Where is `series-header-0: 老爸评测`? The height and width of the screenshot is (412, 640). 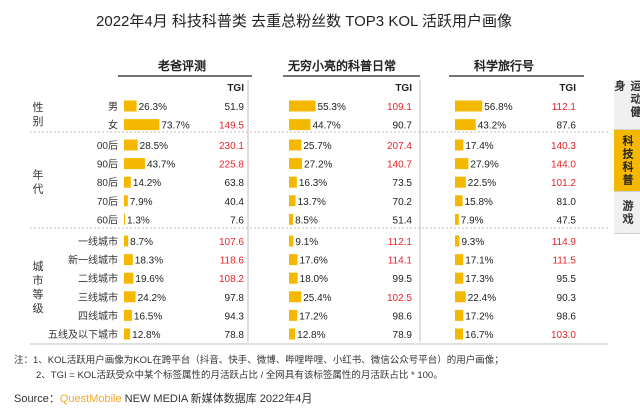
series-header-0: 老爸评测 is located at coordinates (182, 65).